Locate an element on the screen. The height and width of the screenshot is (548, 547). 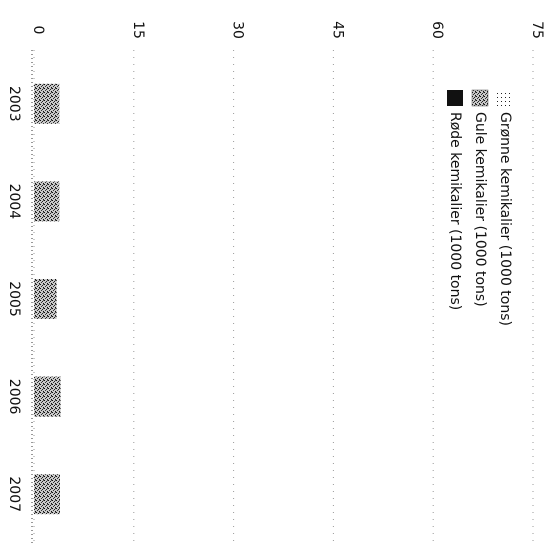
bar-stipple-2007 is located at coordinates (47, 494).